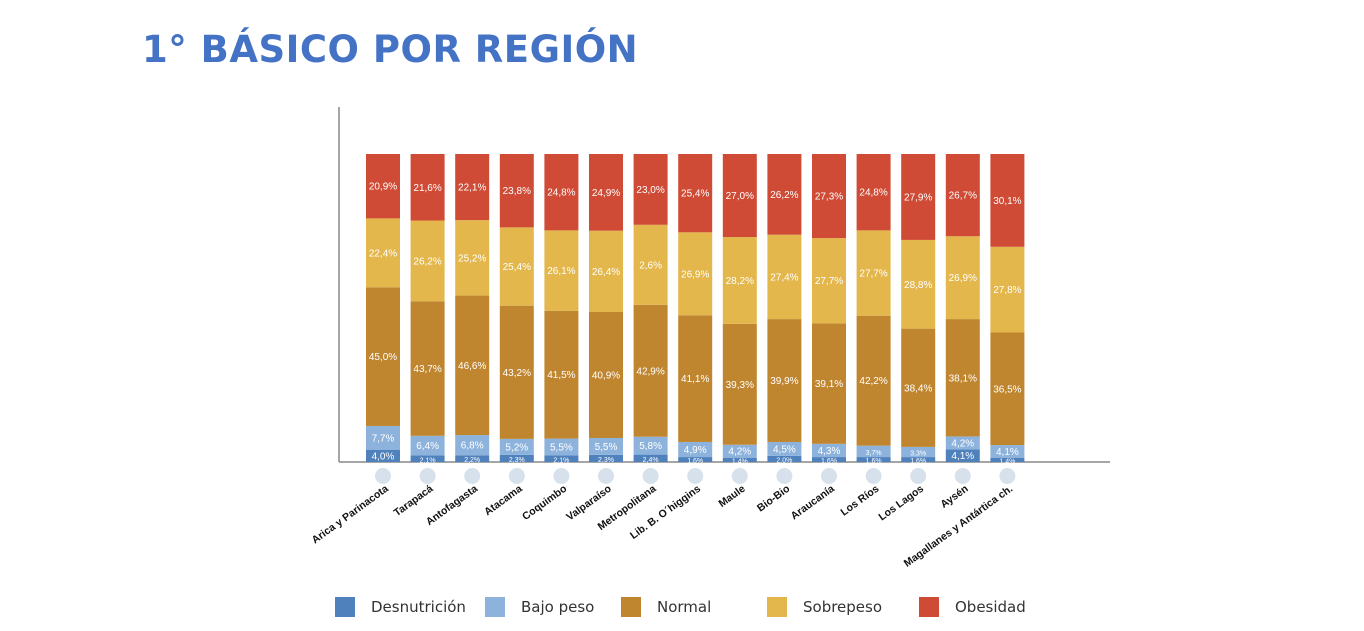 This screenshot has width=1364, height=631. What do you see at coordinates (517, 373) in the screenshot?
I see `data-label-normal-atacama: 43,2%` at bounding box center [517, 373].